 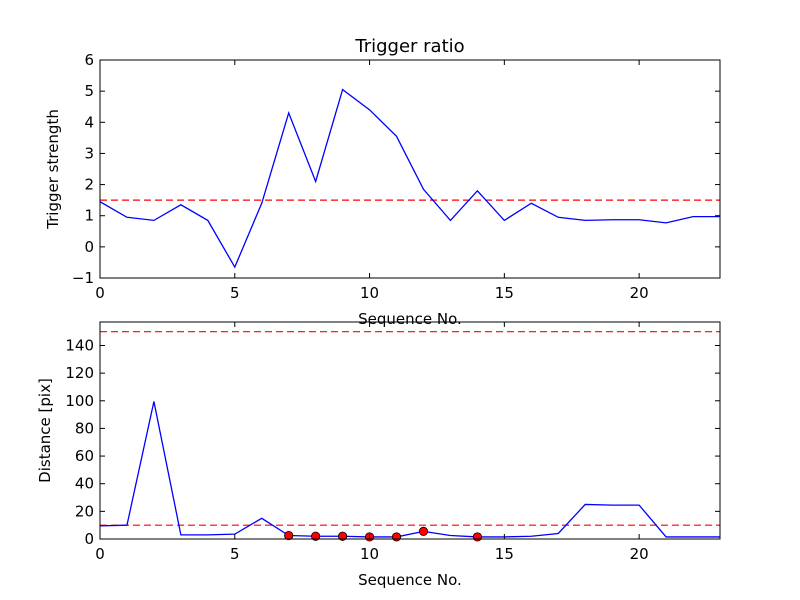 What do you see at coordinates (84, 511) in the screenshot?
I see `distance-y-tick-label: 20` at bounding box center [84, 511].